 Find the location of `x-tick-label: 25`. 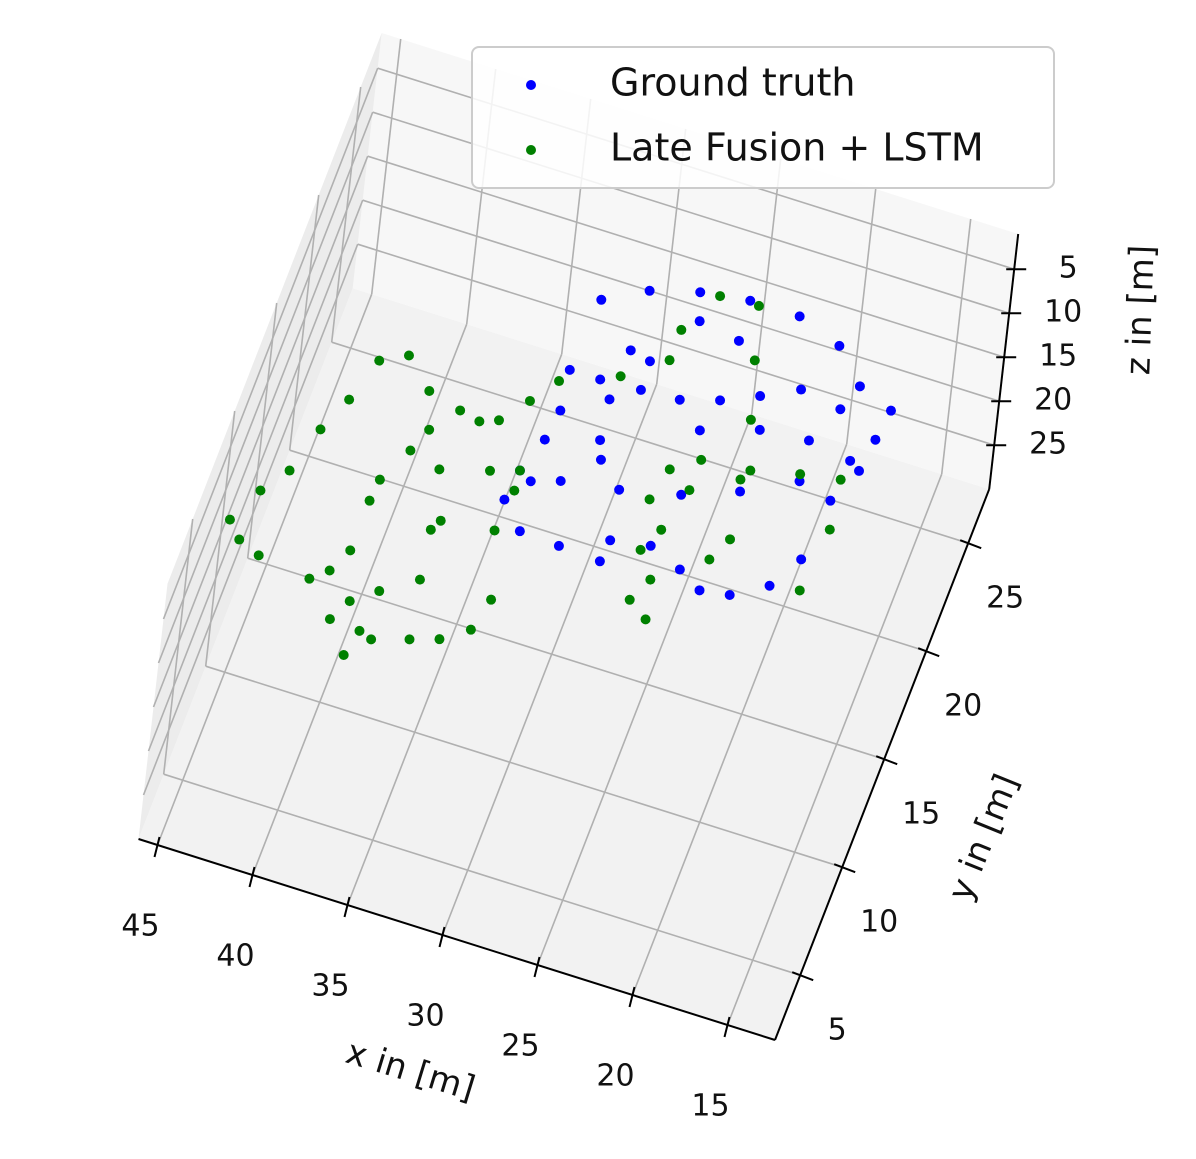

x-tick-label: 25 is located at coordinates (520, 1046).